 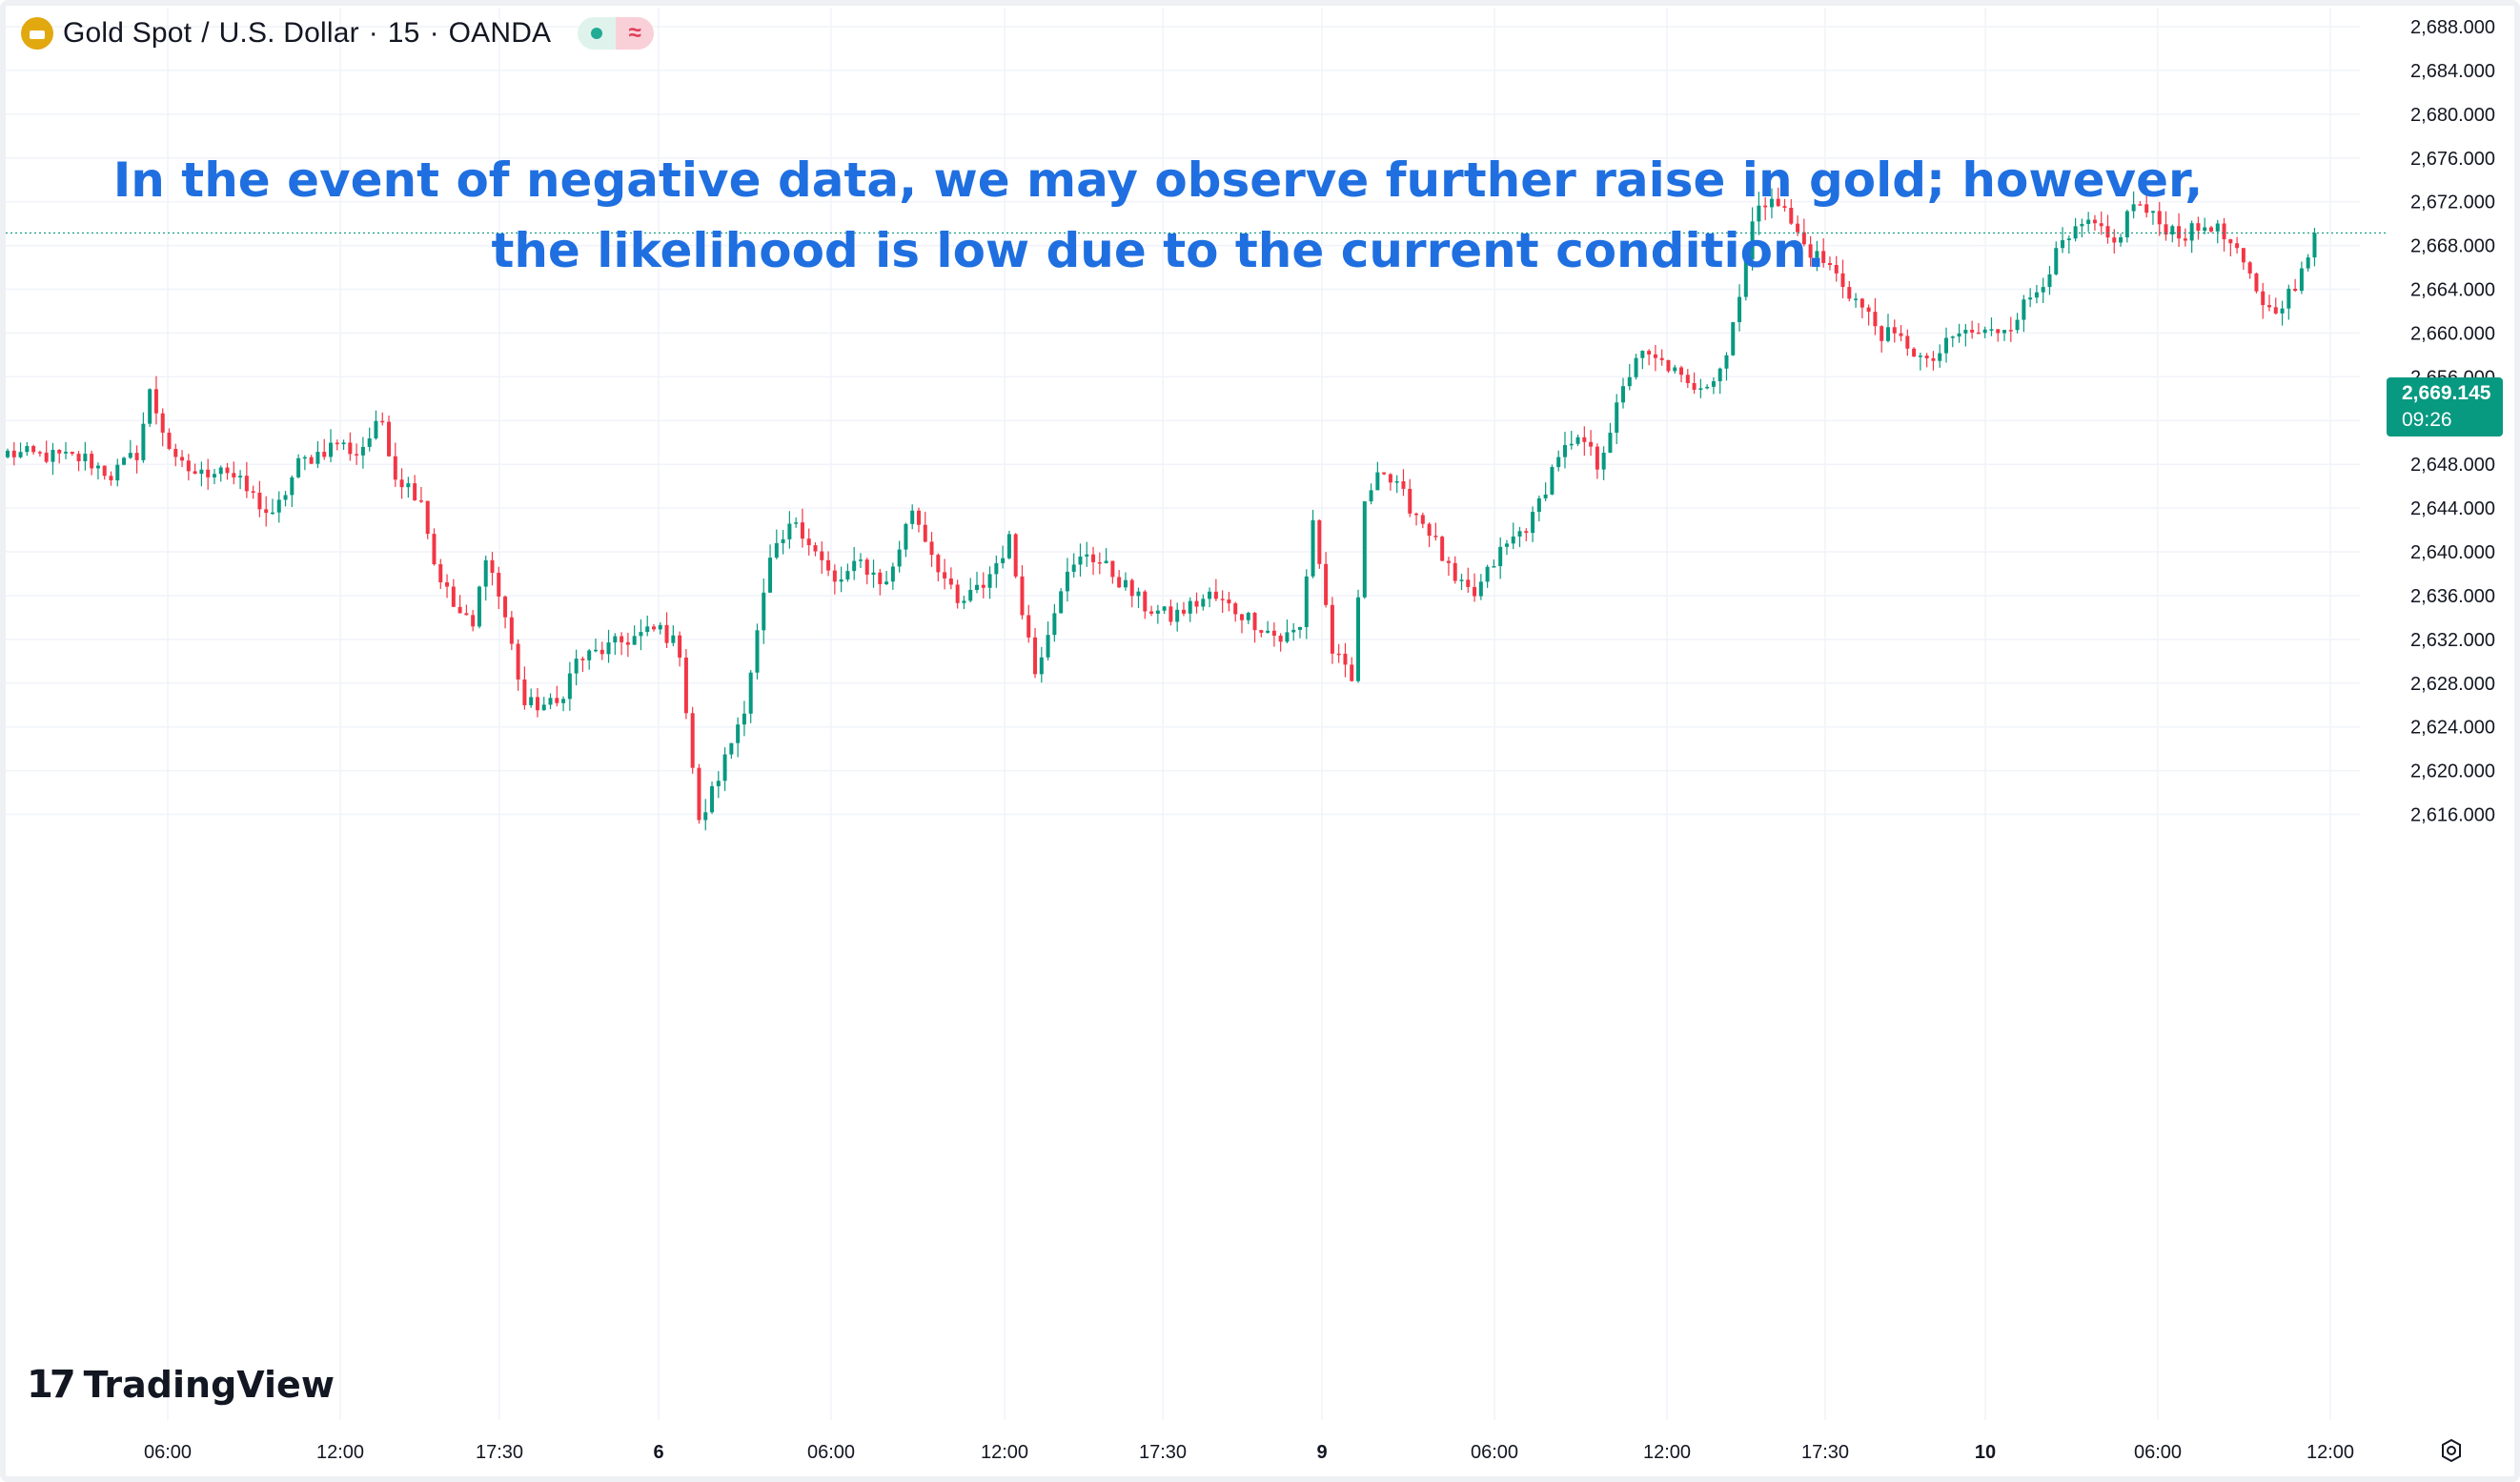 I want to click on y-tick-label: 2,640.000, so click(x=2452, y=552).